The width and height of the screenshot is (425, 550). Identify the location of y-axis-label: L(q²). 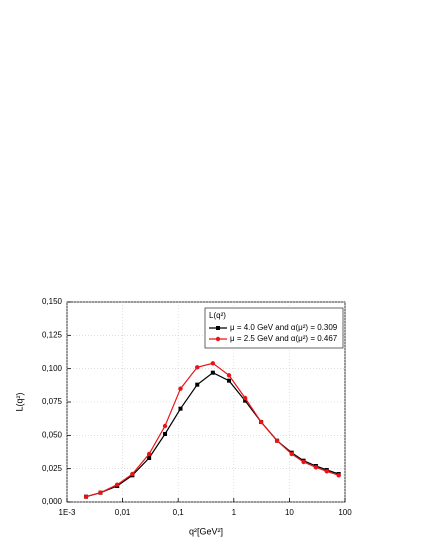
(19, 401).